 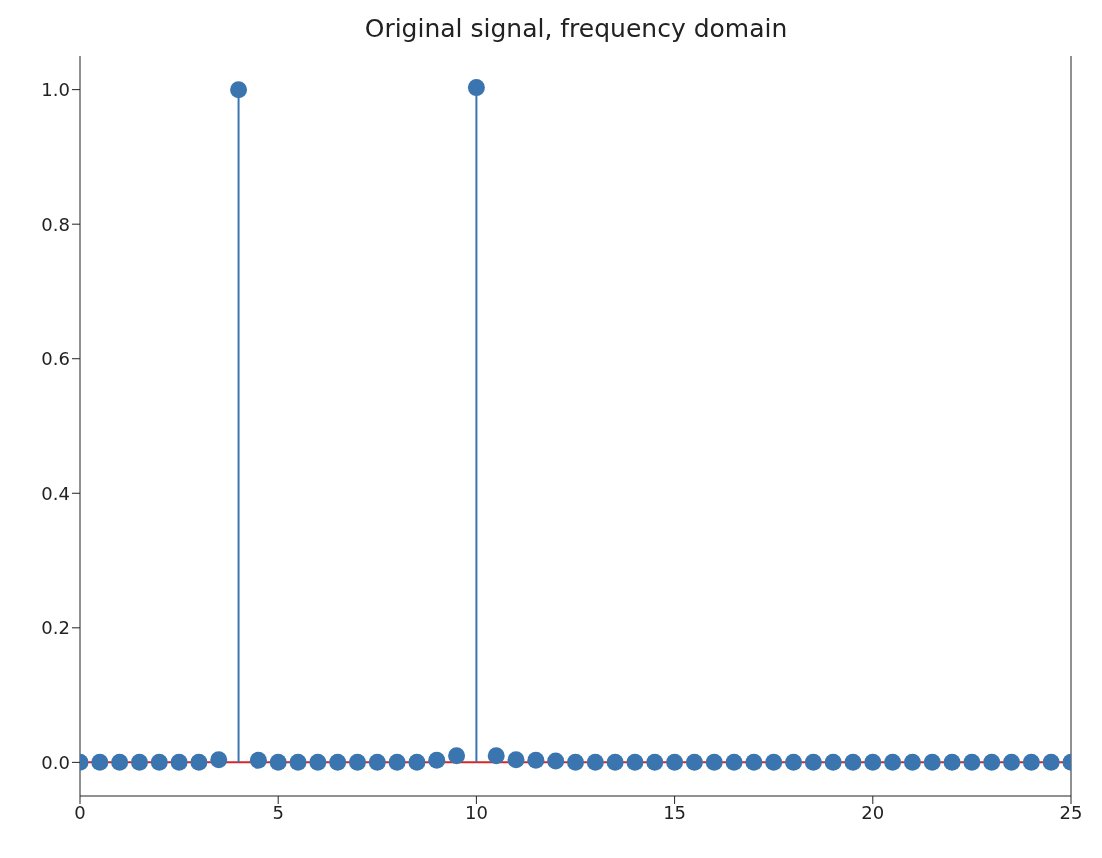 What do you see at coordinates (675, 812) in the screenshot?
I see `x-tick-label: 15` at bounding box center [675, 812].